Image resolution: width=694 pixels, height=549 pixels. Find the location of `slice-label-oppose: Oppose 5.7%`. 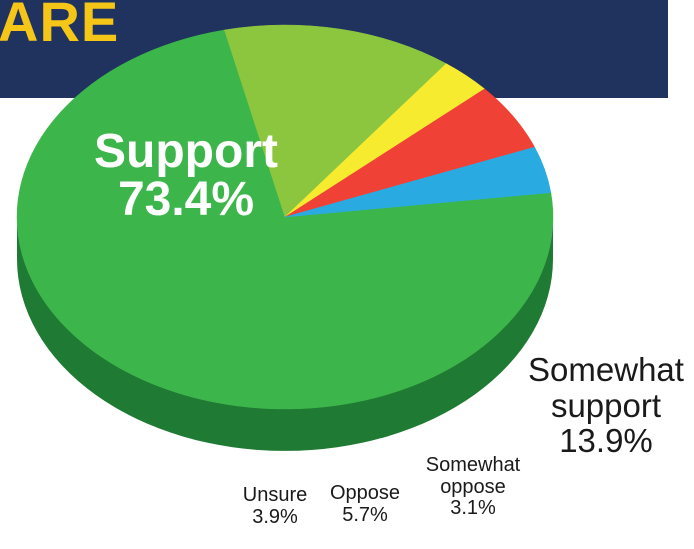

slice-label-oppose: Oppose 5.7% is located at coordinates (365, 504).